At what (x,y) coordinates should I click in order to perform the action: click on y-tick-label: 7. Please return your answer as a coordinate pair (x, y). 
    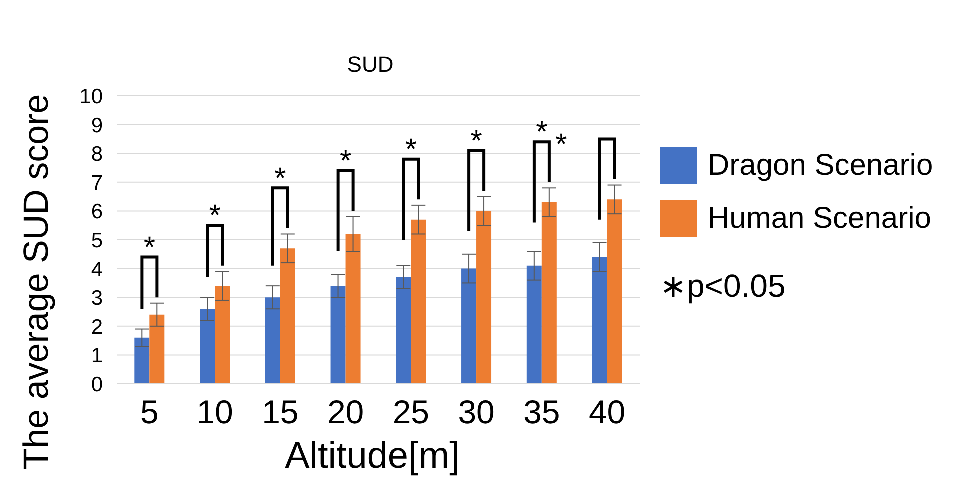
    Looking at the image, I should click on (97, 183).